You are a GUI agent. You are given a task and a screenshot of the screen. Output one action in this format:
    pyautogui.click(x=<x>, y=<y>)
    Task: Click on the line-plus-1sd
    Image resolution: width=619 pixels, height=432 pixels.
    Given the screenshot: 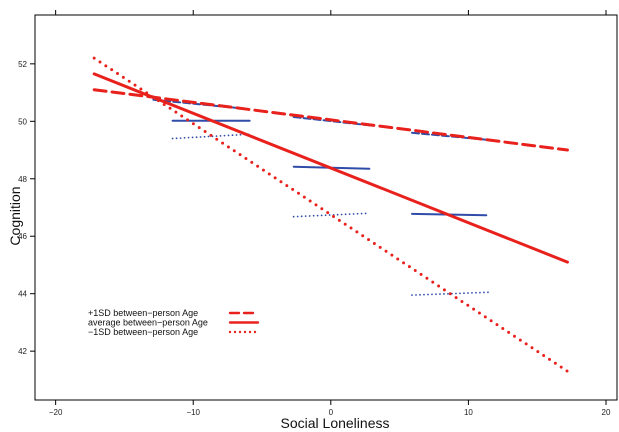 What is the action you would take?
    pyautogui.click(x=330, y=120)
    